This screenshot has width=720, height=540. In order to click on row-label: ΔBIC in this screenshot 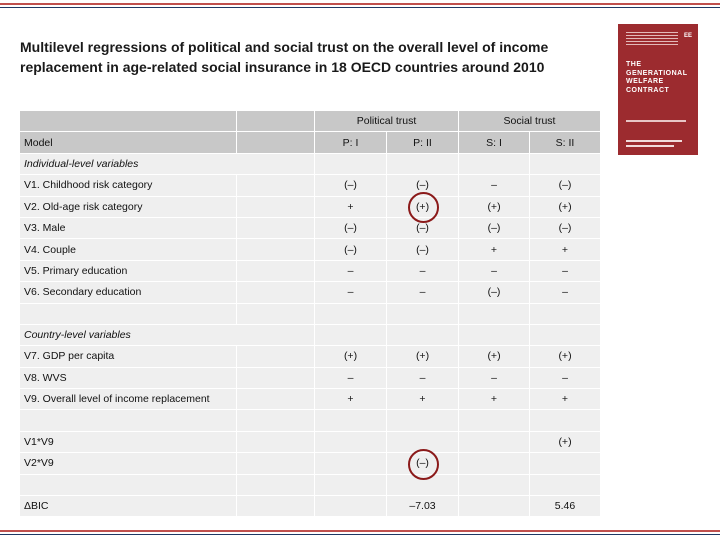, I will do `click(128, 506)`.